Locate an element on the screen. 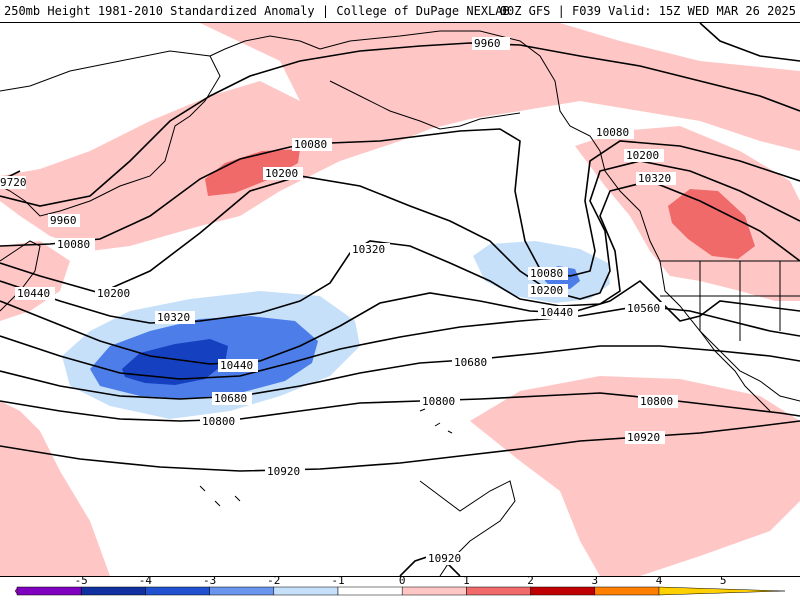 The height and width of the screenshot is (600, 800). colorbar-tick-label: -3 is located at coordinates (209, 581).